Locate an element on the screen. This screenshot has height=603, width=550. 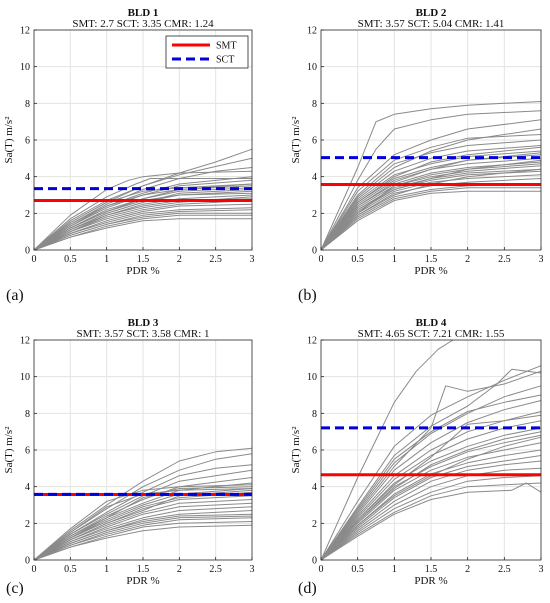
x-tick-label: 1 is located at coordinates (106, 569).